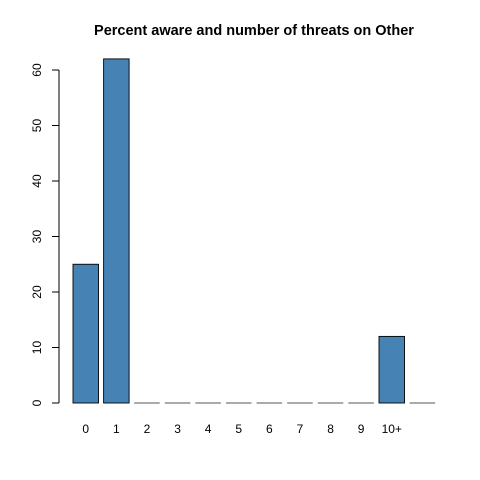 Image resolution: width=480 pixels, height=480 pixels. Describe the element at coordinates (85, 429) in the screenshot. I see `x-tick-label-0: 0` at that location.